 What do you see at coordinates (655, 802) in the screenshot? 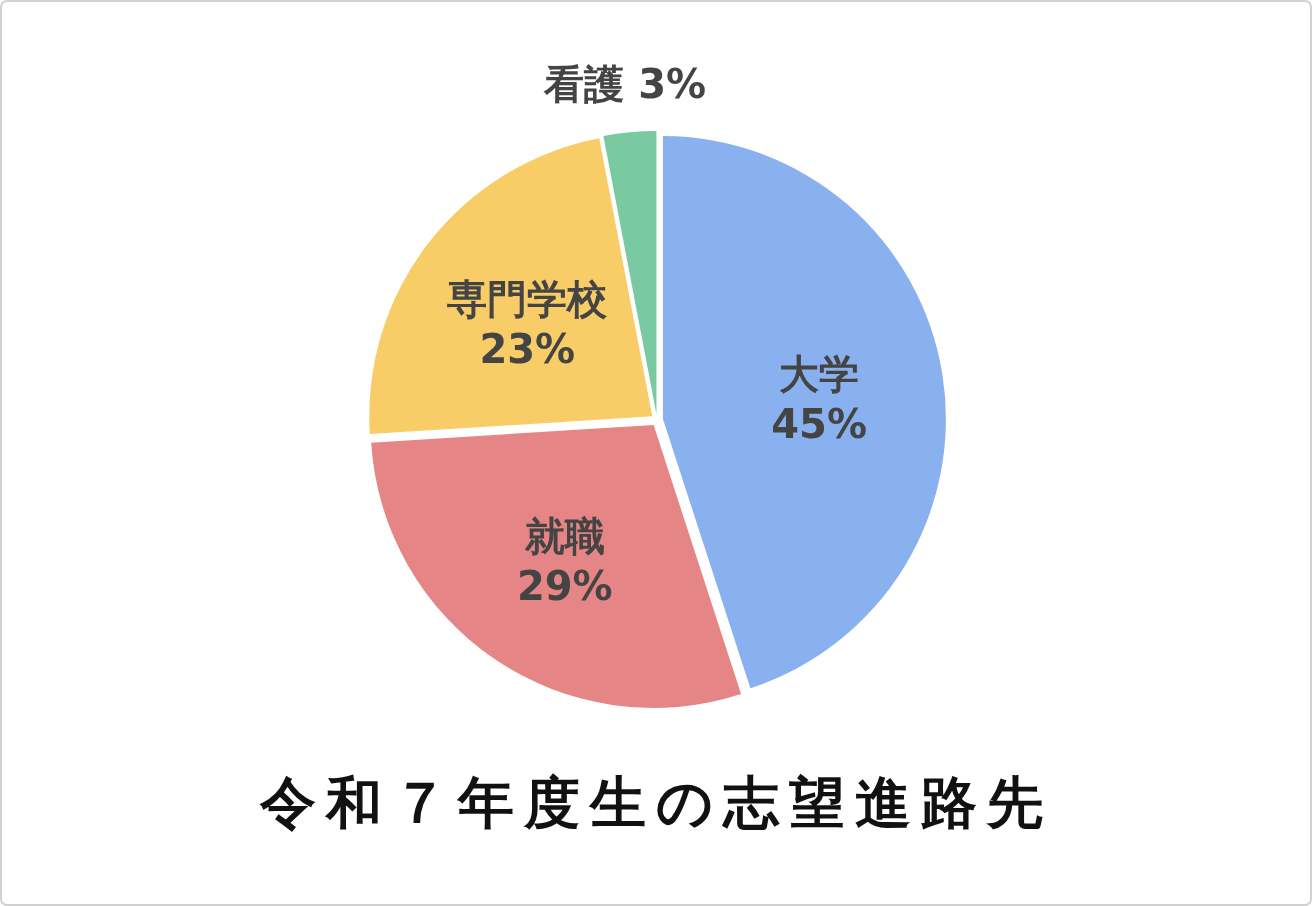
I see `text: 令和７年度生の志望進路先` at bounding box center [655, 802].